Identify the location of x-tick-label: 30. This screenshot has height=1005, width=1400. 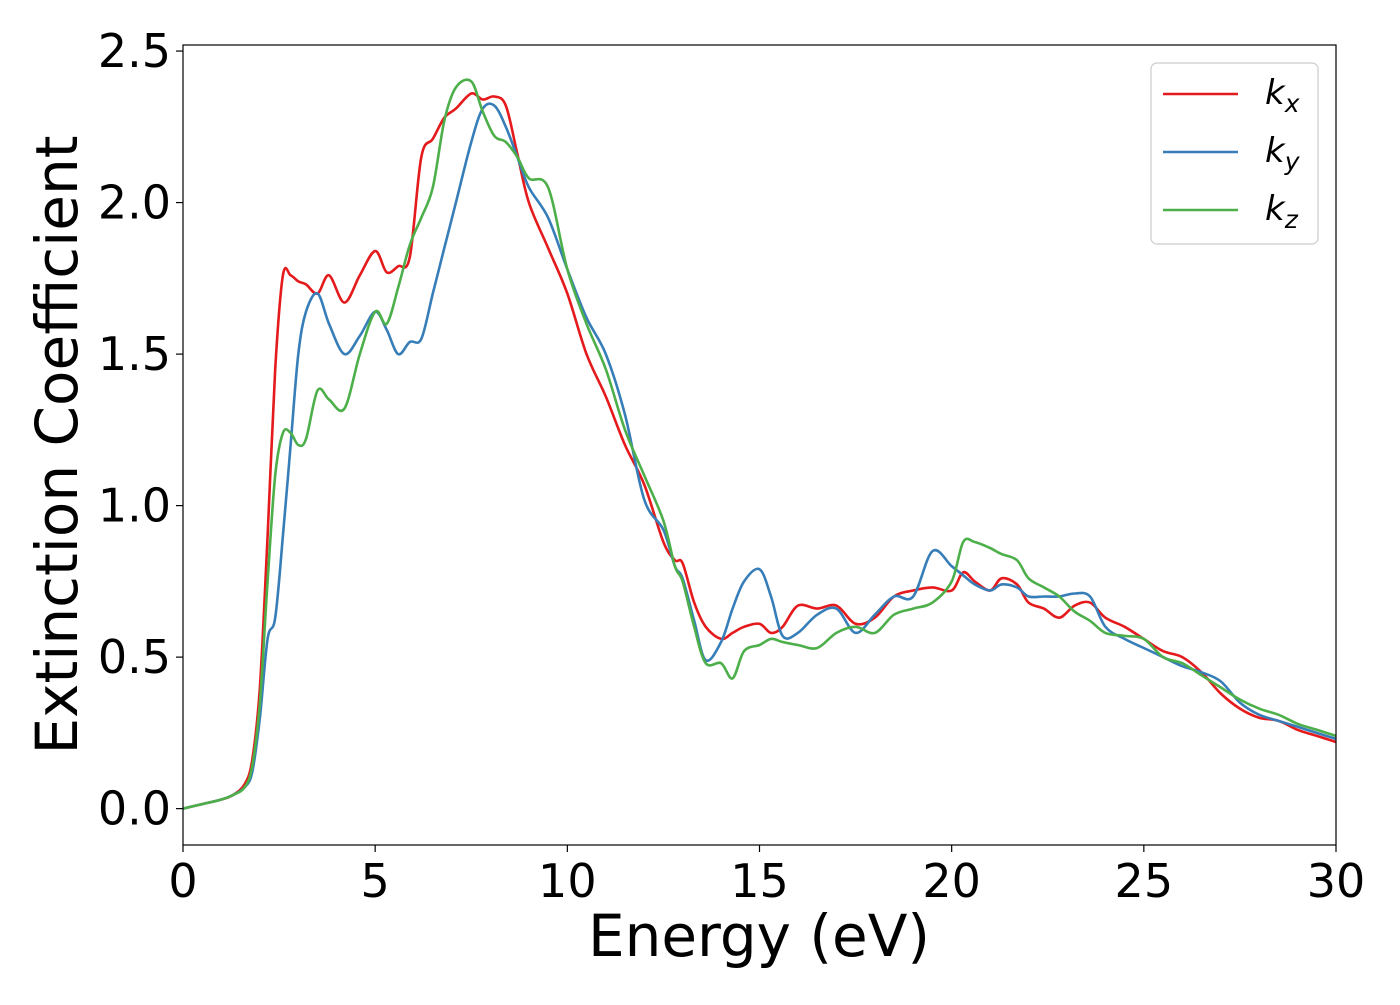
(1336, 881).